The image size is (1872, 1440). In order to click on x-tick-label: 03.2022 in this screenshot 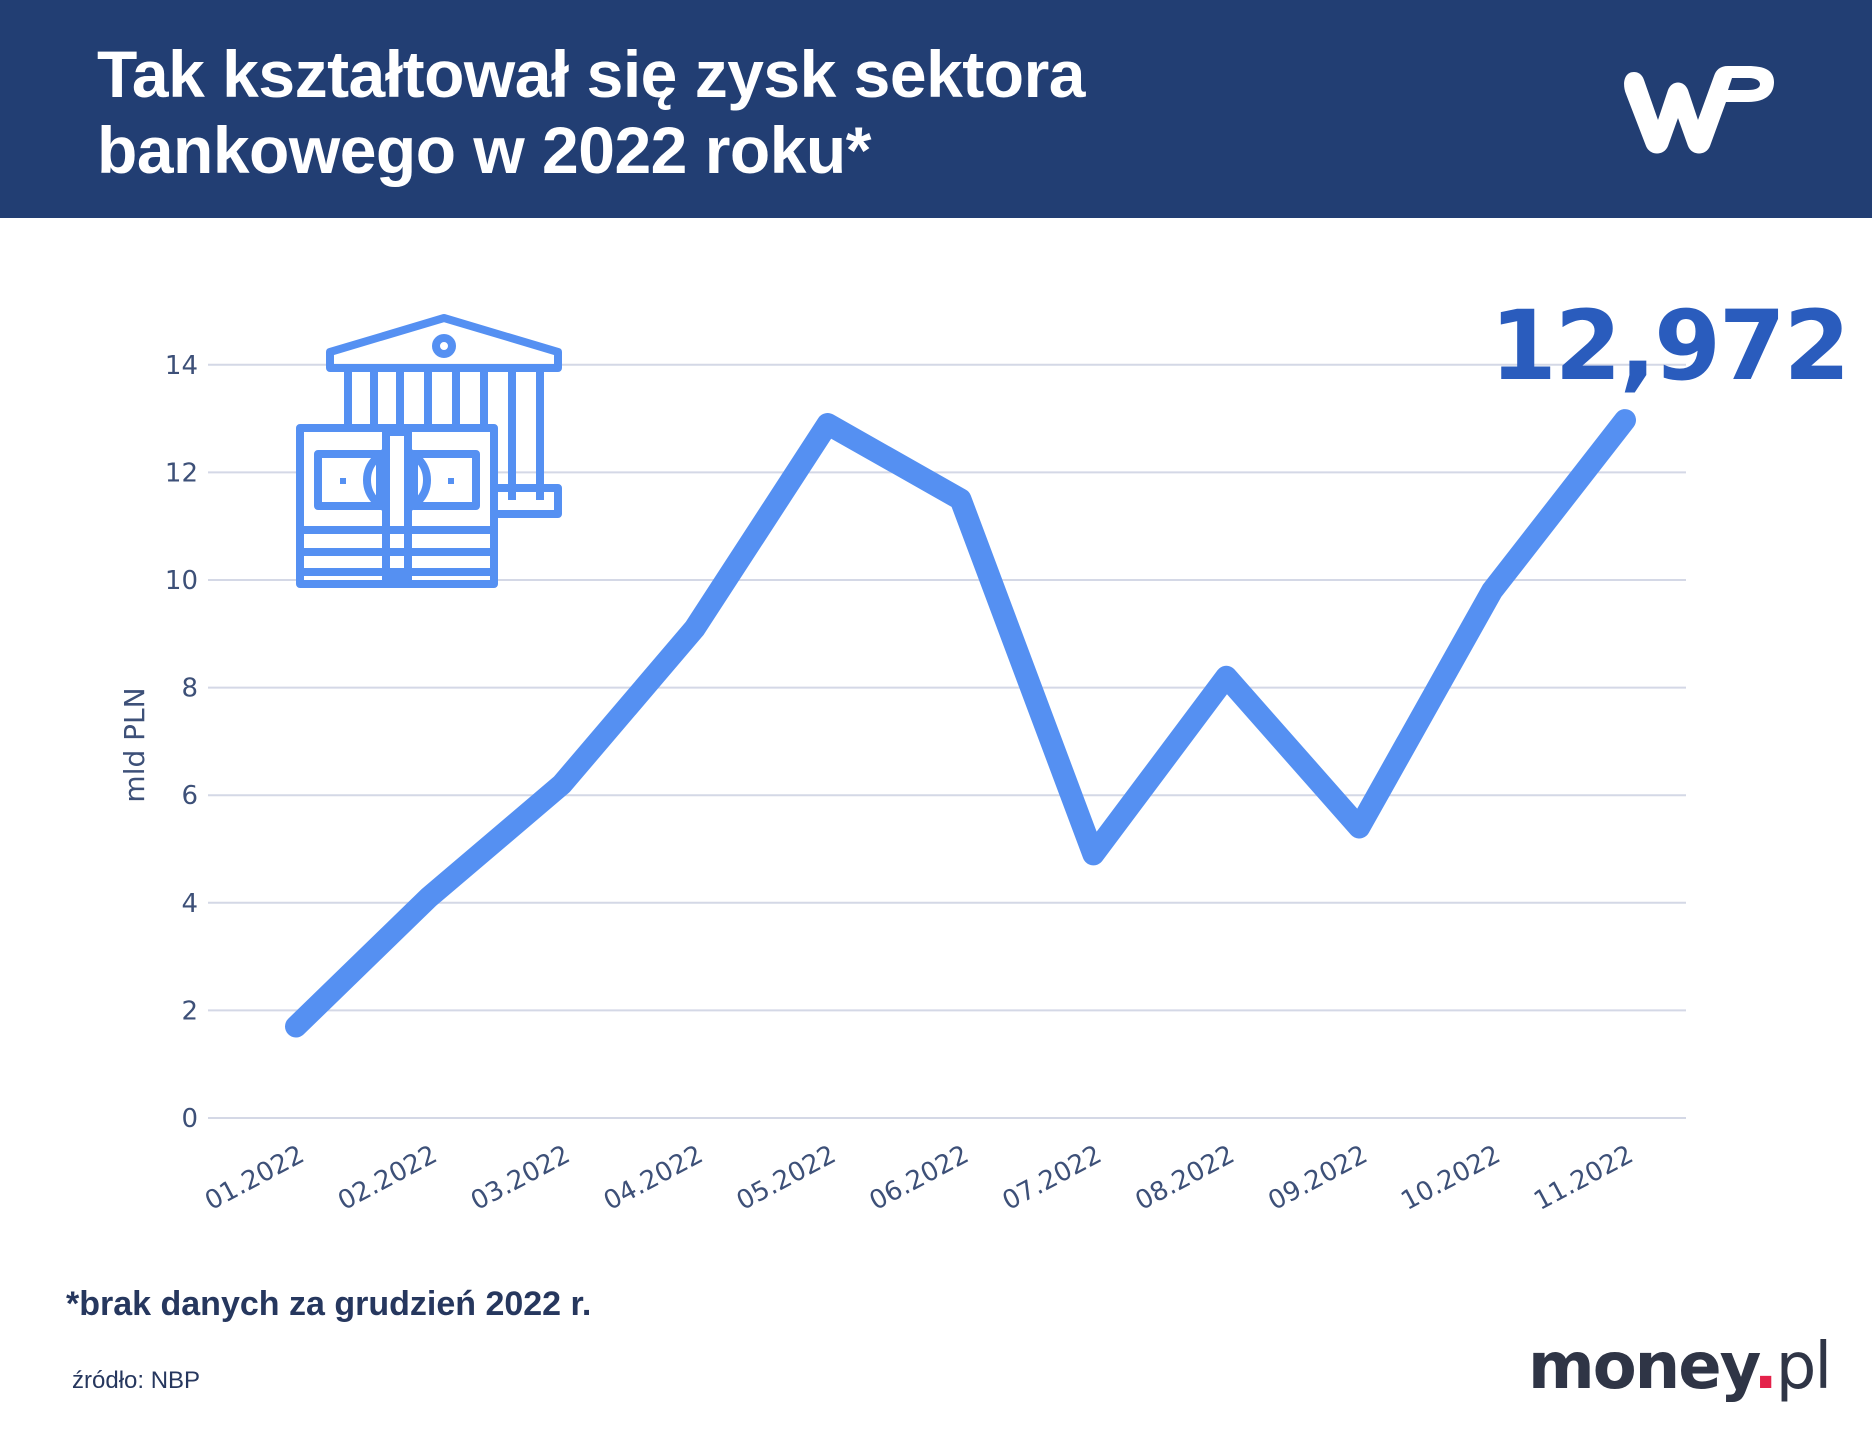, I will do `click(520, 1178)`.